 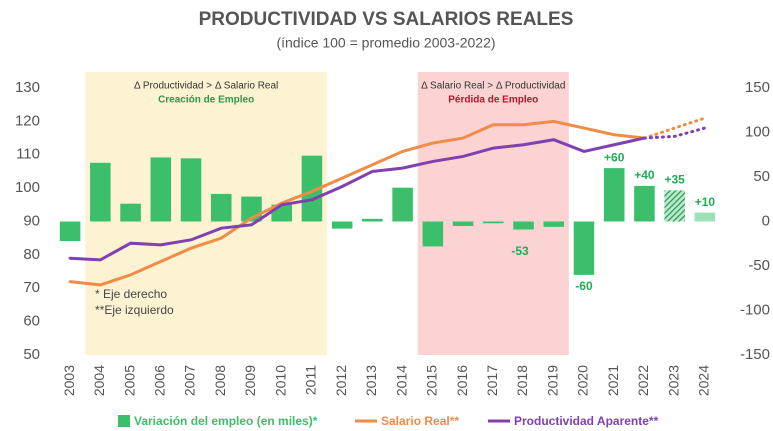 What do you see at coordinates (206, 100) in the screenshot?
I see `region-label: Creación de Empleo` at bounding box center [206, 100].